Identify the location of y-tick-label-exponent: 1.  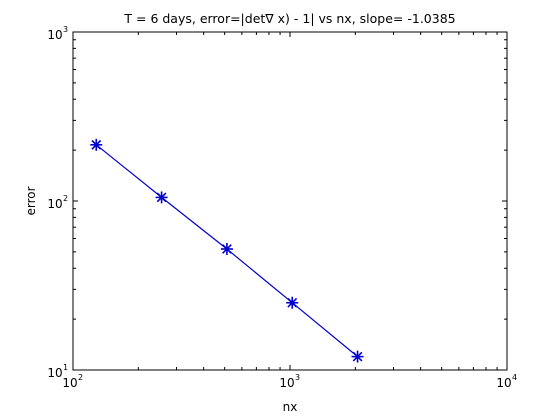
(65, 367).